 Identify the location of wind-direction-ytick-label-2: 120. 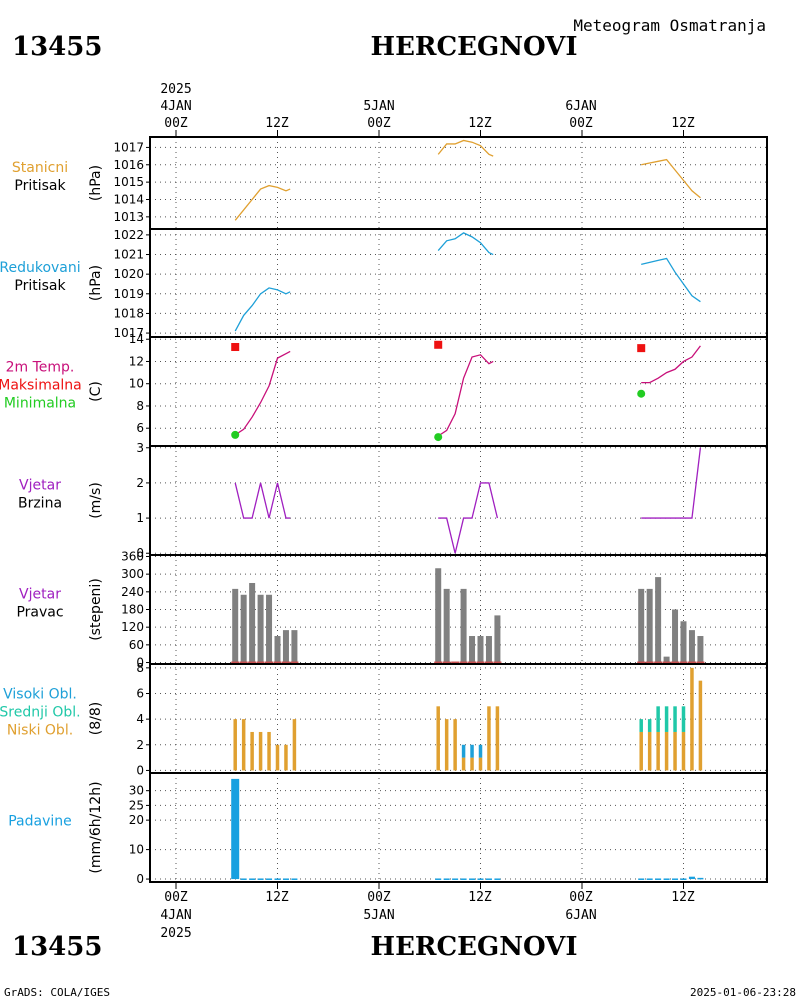
(132, 627).